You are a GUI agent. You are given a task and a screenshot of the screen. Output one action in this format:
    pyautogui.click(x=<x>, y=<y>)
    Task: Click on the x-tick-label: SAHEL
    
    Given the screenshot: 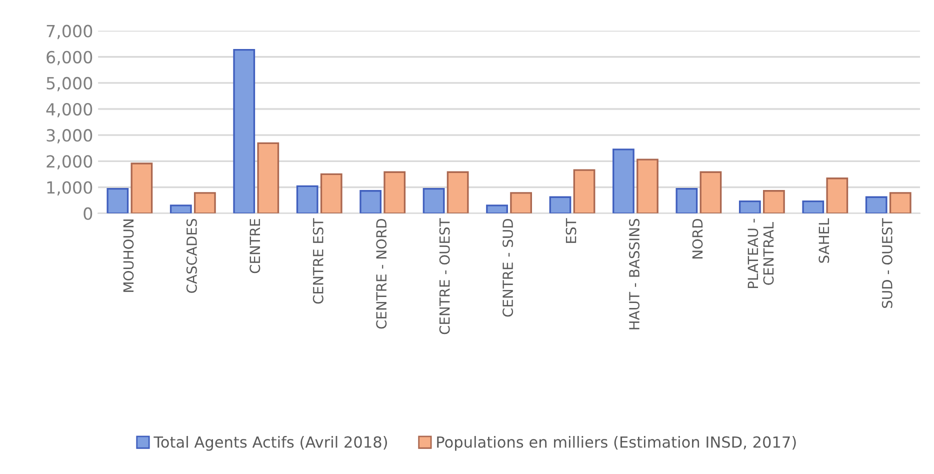 What is the action you would take?
    pyautogui.click(x=824, y=240)
    